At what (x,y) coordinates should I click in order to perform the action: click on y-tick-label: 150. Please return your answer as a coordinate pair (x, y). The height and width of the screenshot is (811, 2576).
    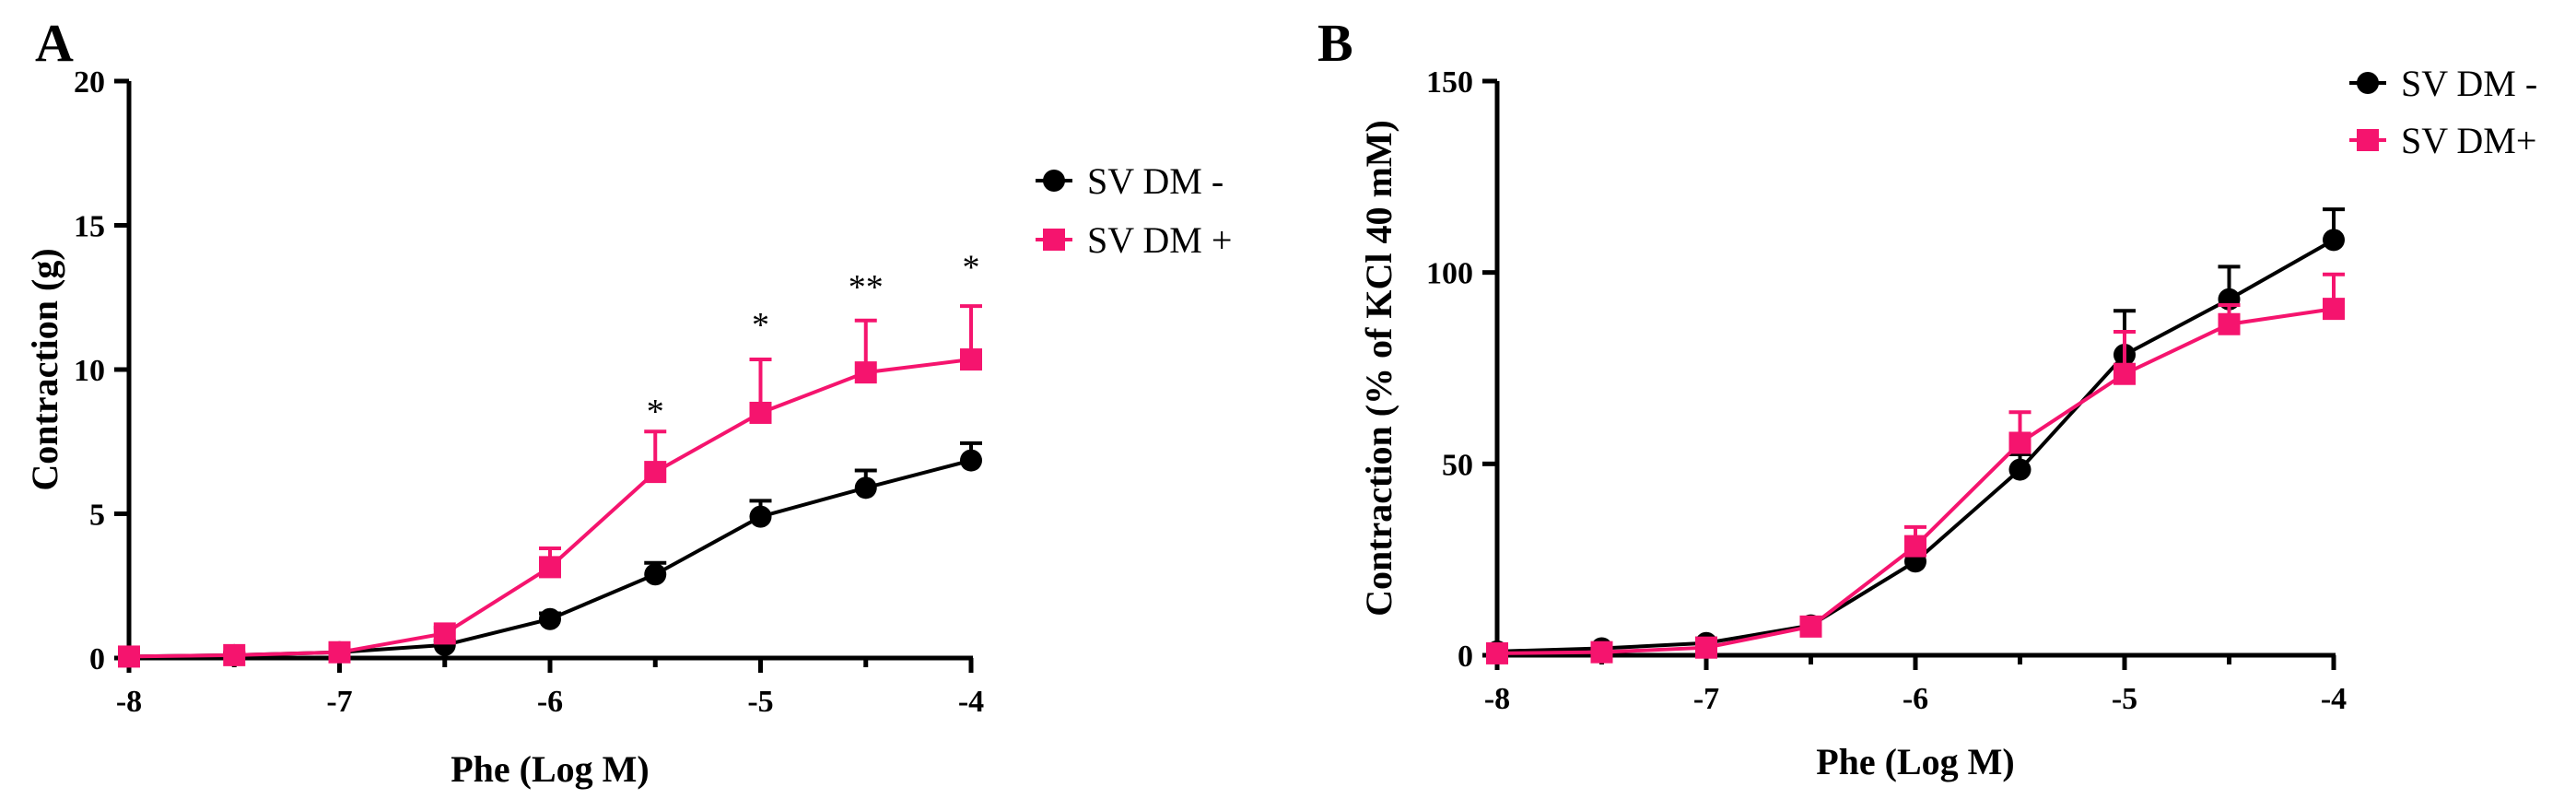
    Looking at the image, I should click on (1449, 82).